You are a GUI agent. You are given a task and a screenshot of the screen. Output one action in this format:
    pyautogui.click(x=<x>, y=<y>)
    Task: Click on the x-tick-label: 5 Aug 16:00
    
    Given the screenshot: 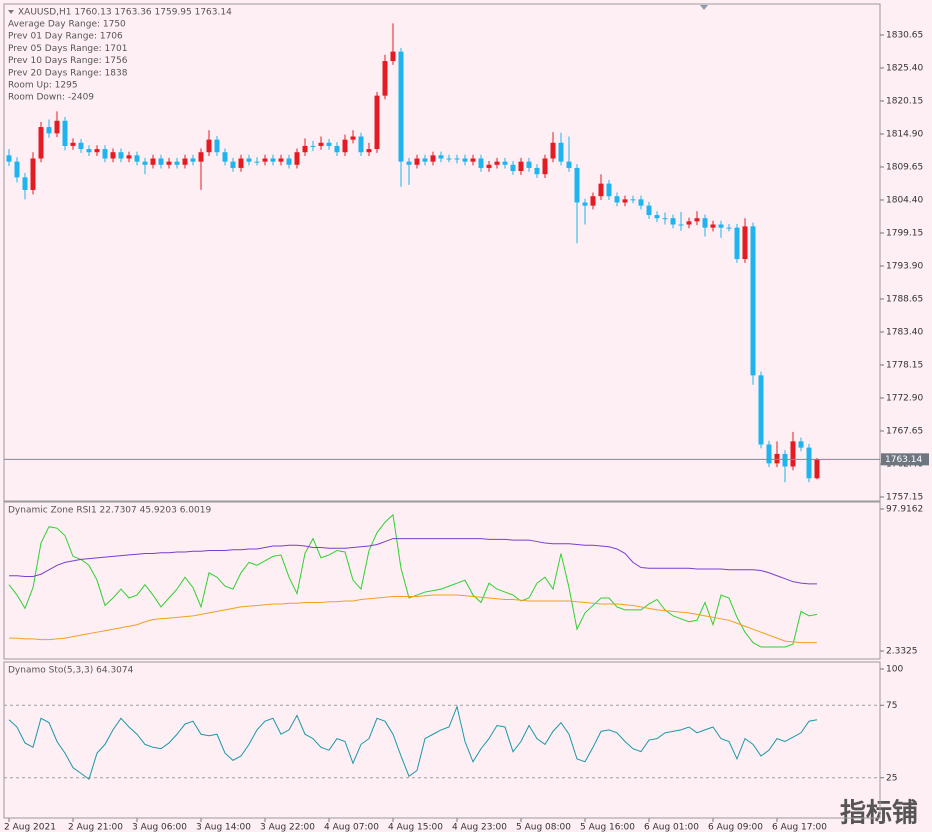 What is the action you would take?
    pyautogui.click(x=607, y=827)
    